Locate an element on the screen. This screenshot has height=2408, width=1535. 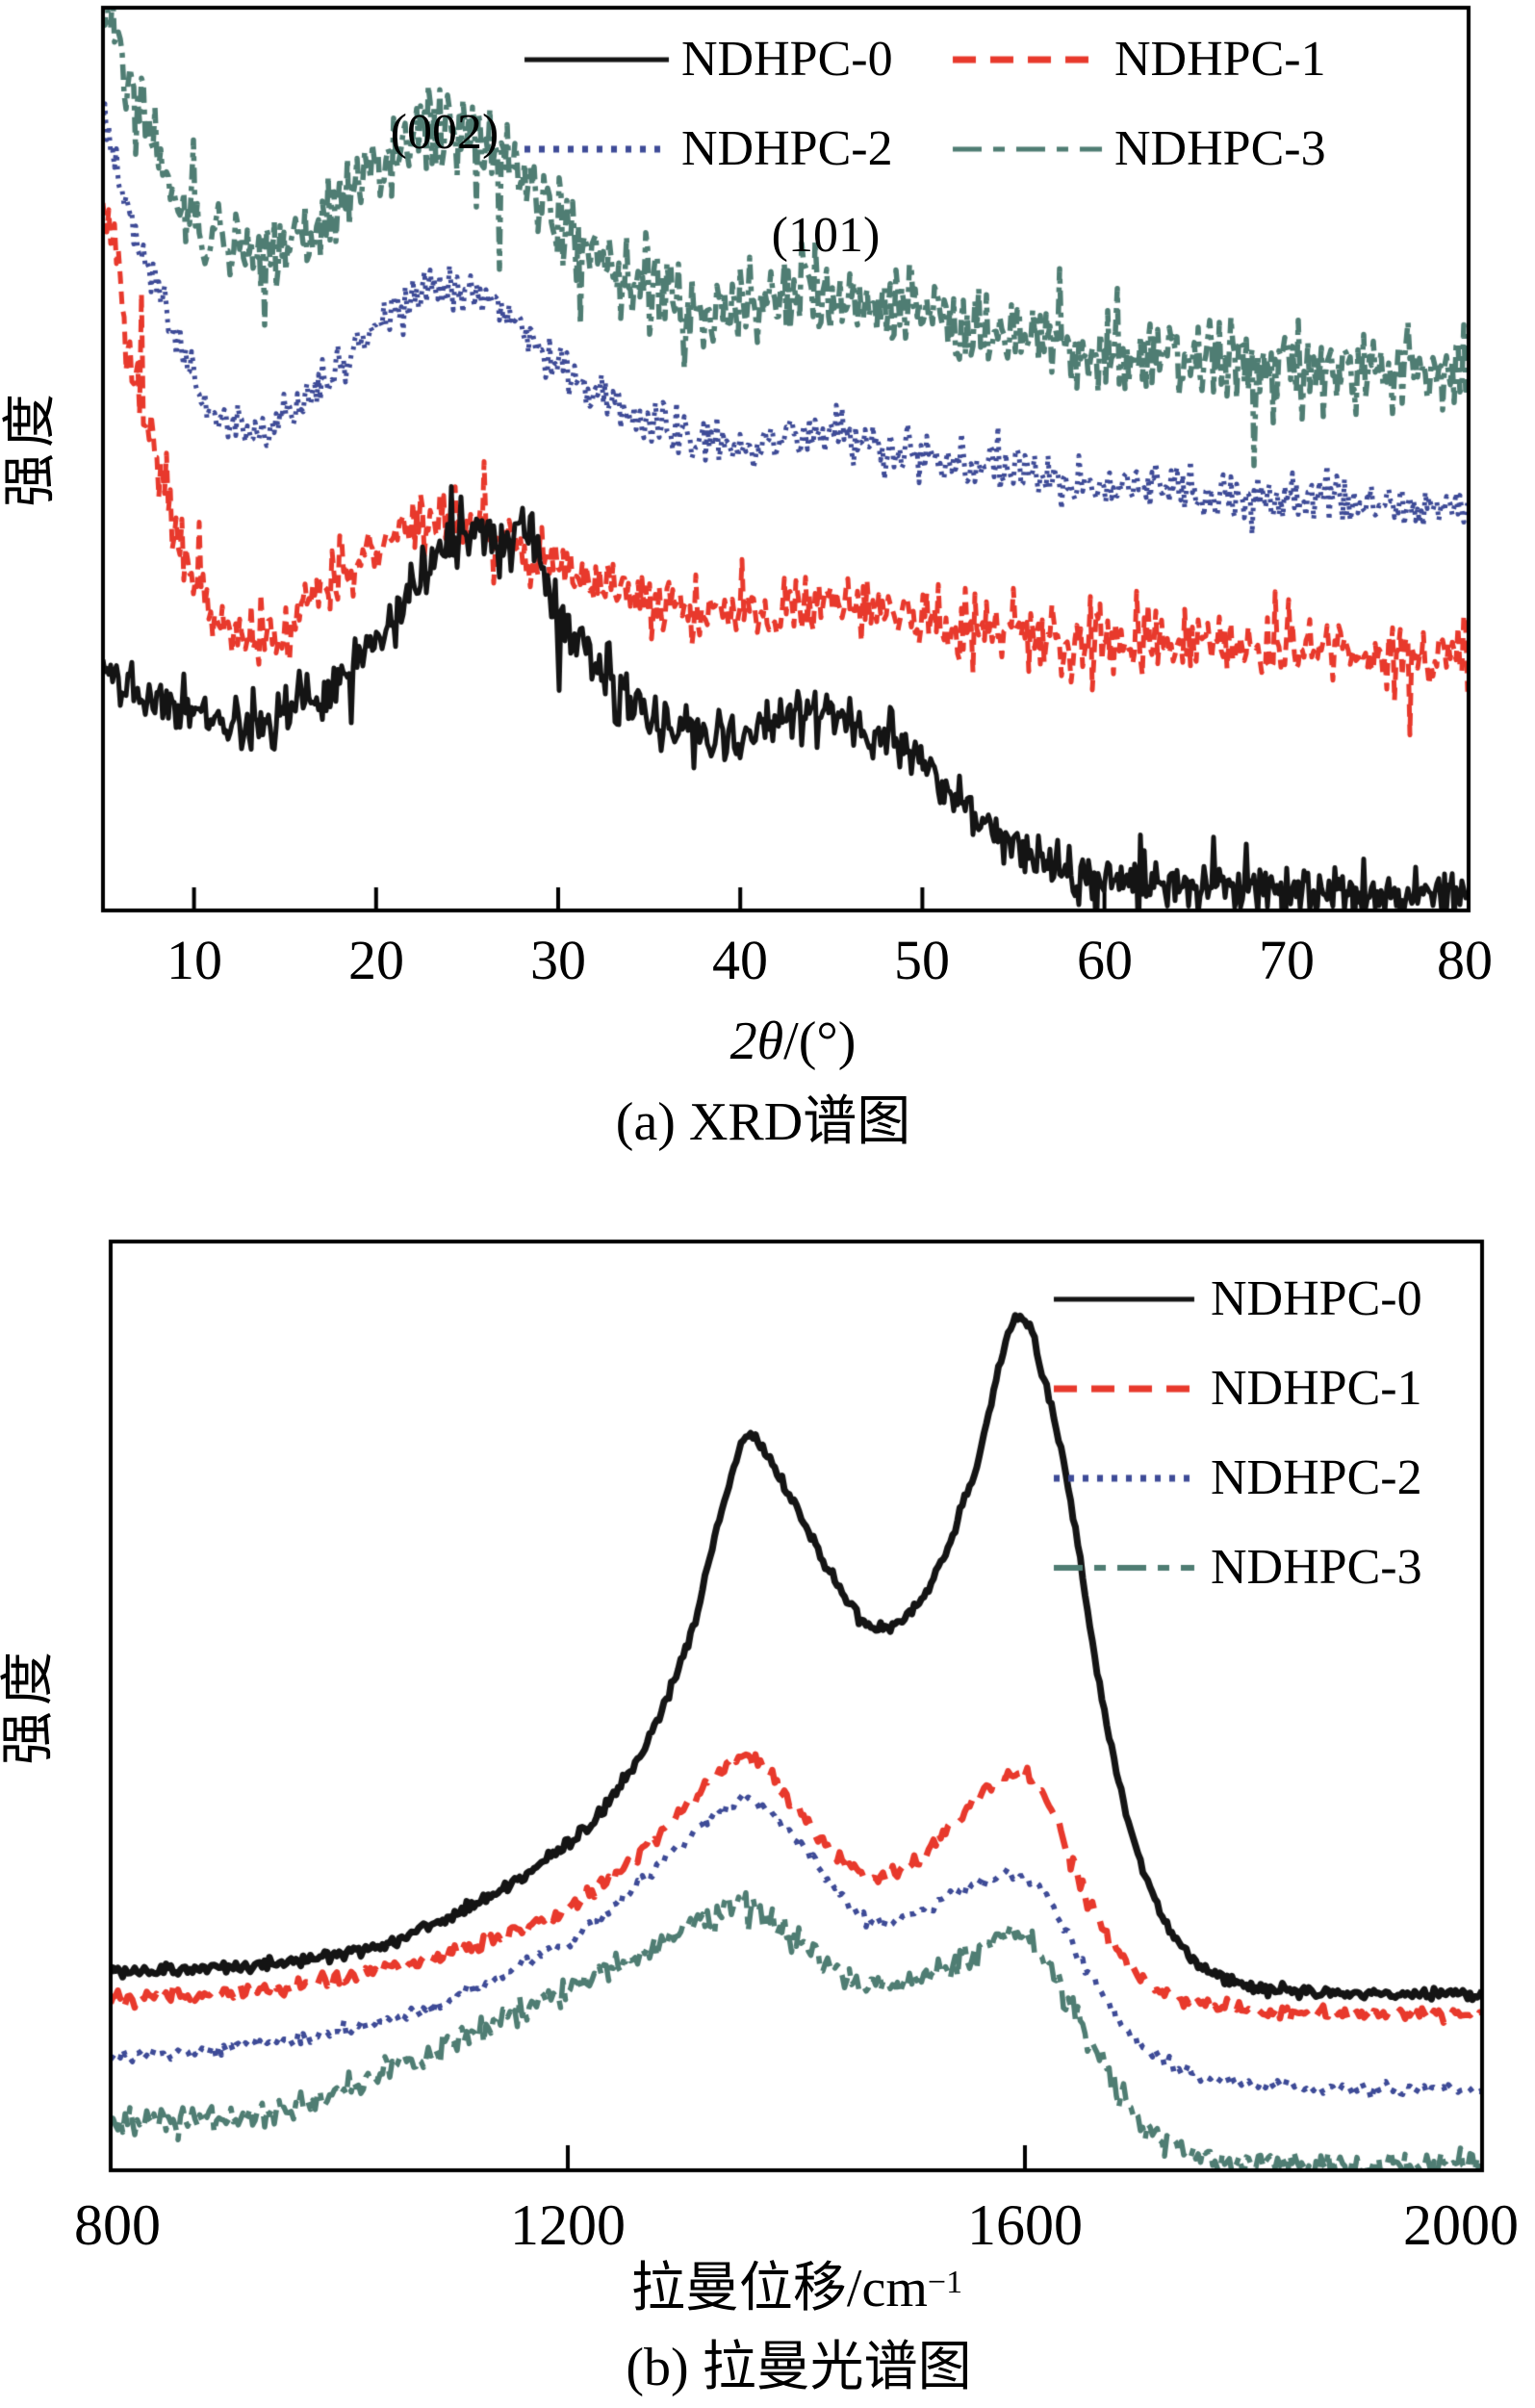
panel-a-x-tick-50: 50 is located at coordinates (922, 960).